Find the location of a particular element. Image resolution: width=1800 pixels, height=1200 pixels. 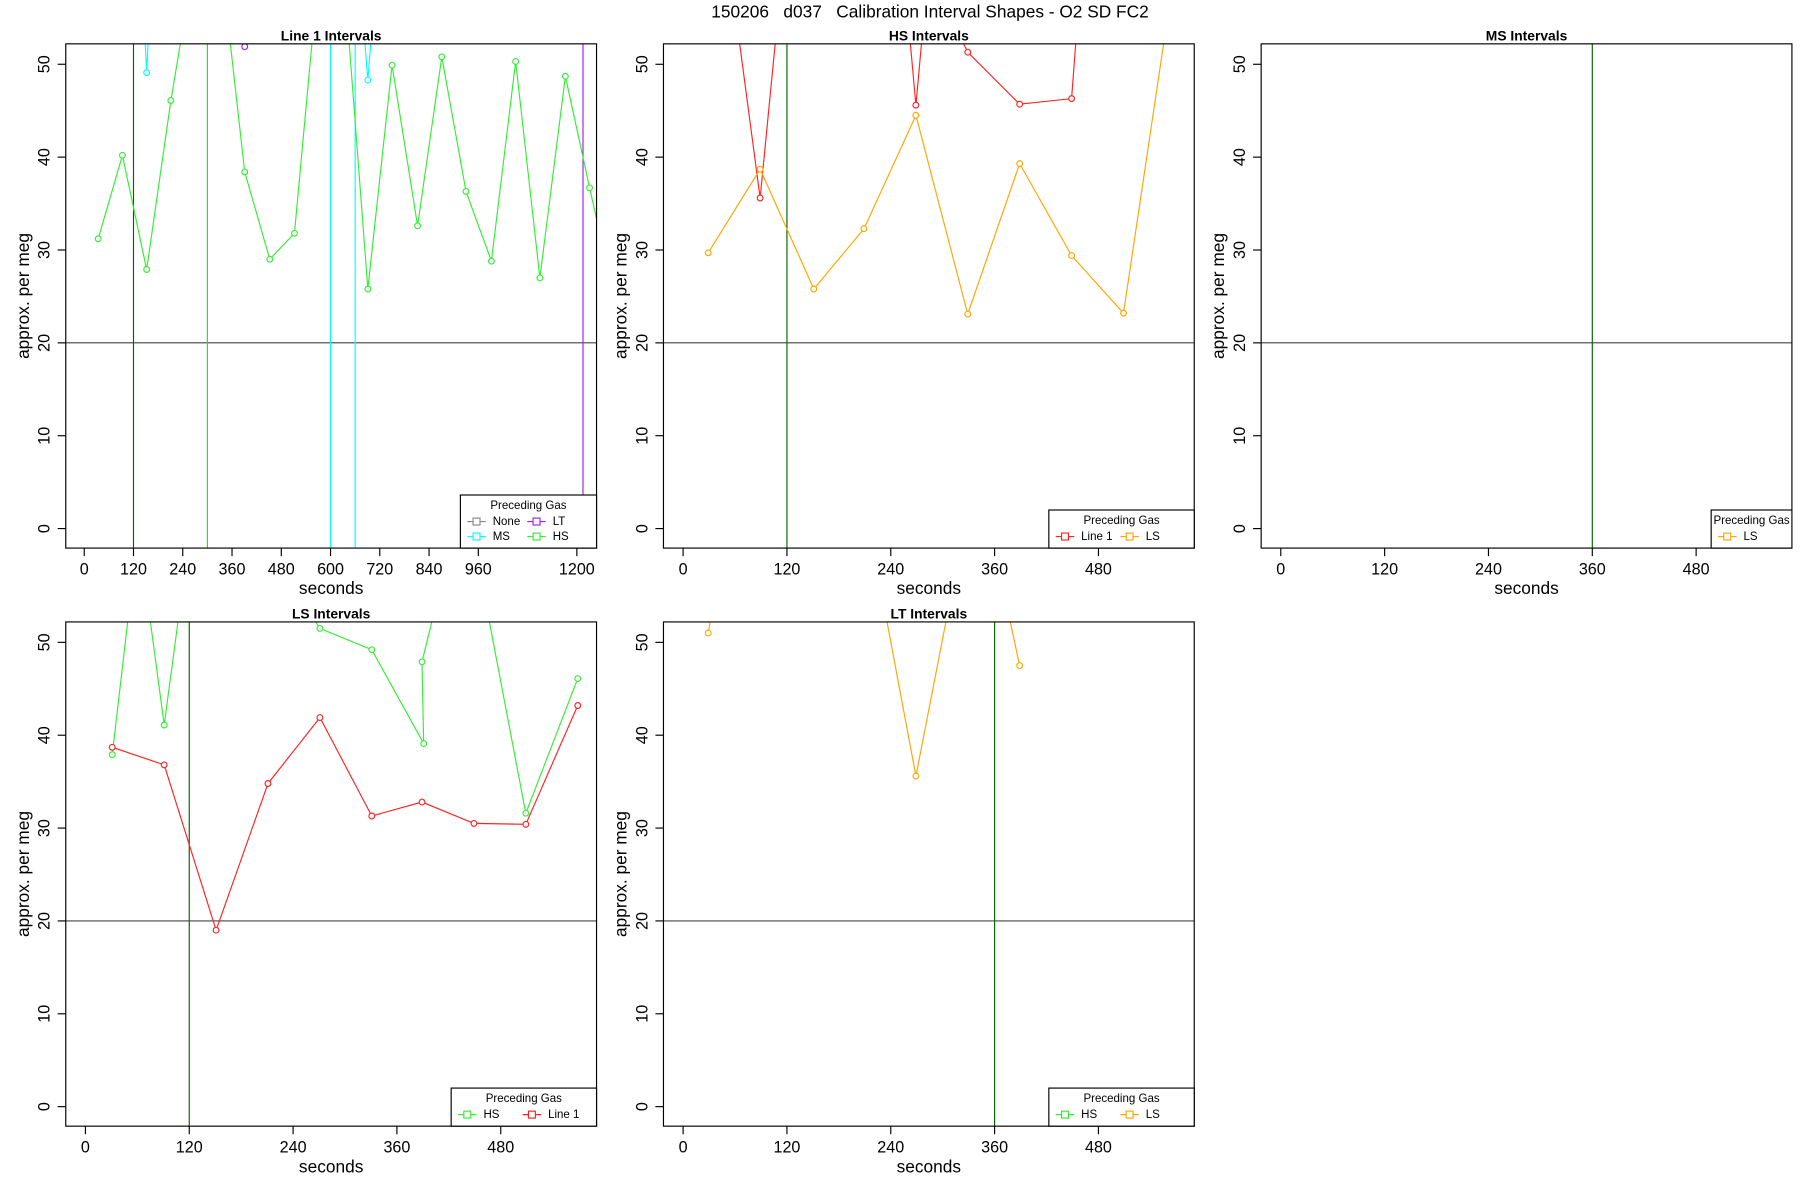

legend: Preceding Gas None MS LT HS is located at coordinates (528, 521).